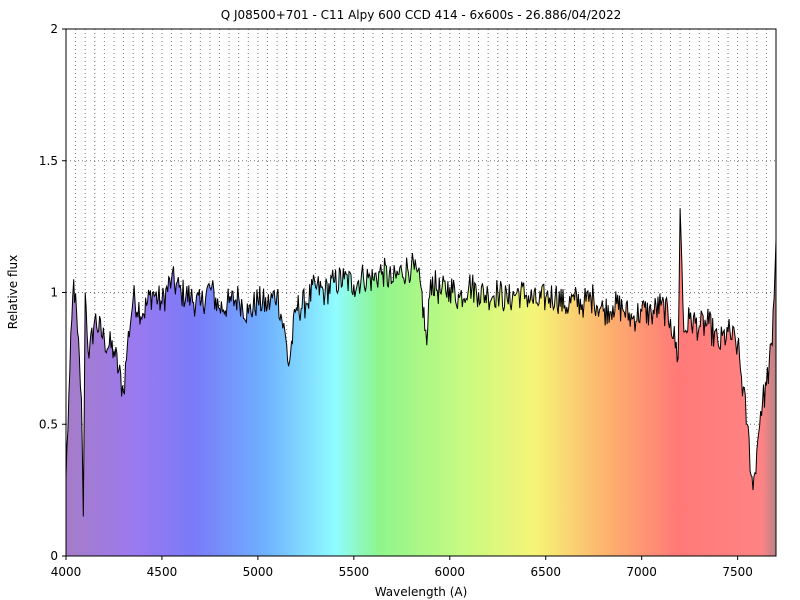 The height and width of the screenshot is (600, 800). Describe the element at coordinates (54, 556) in the screenshot. I see `y-tick-label: 0` at that location.